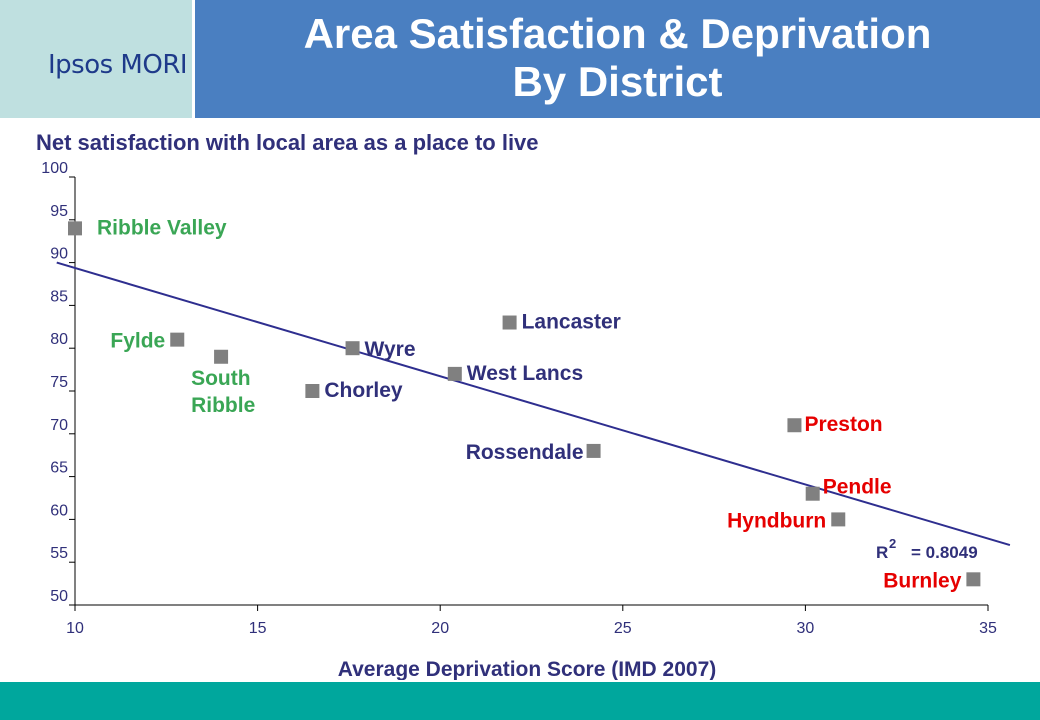 The image size is (1040, 720). Describe the element at coordinates (843, 424) in the screenshot. I see `point-label: Preston` at that location.